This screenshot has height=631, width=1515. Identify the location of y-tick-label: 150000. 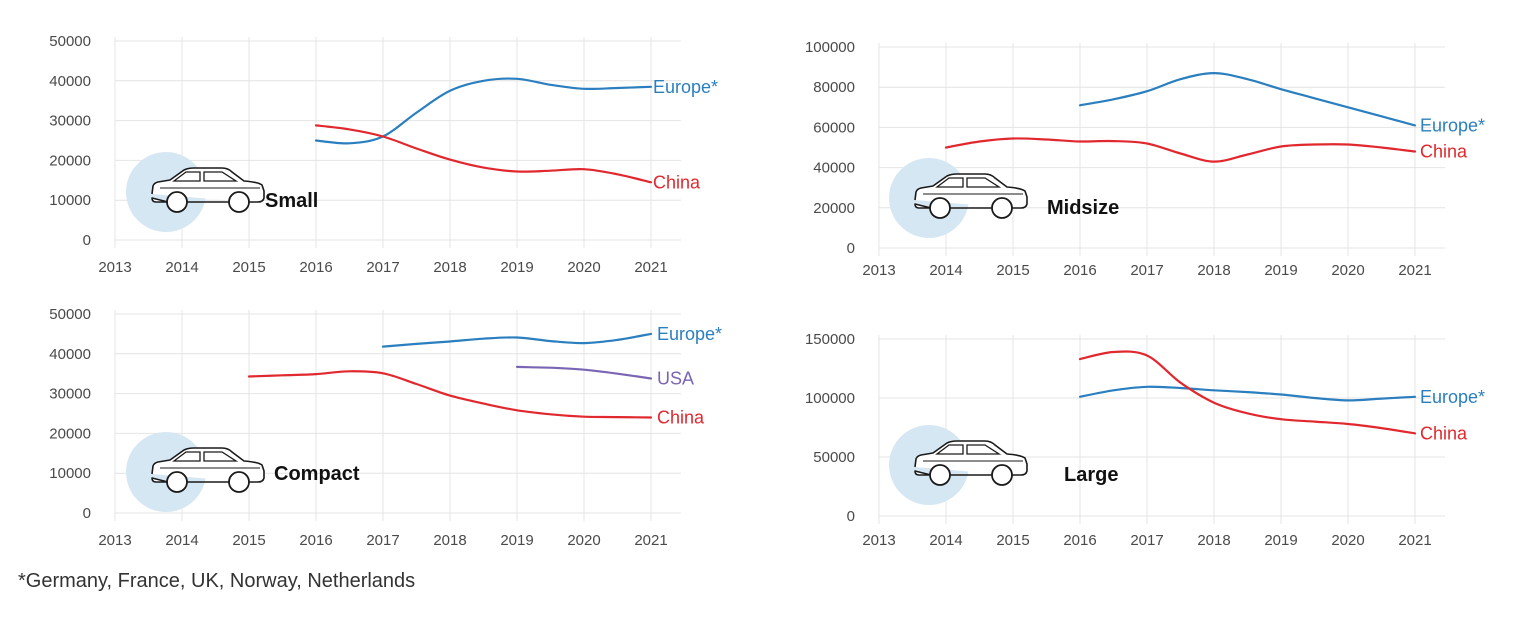
(830, 339).